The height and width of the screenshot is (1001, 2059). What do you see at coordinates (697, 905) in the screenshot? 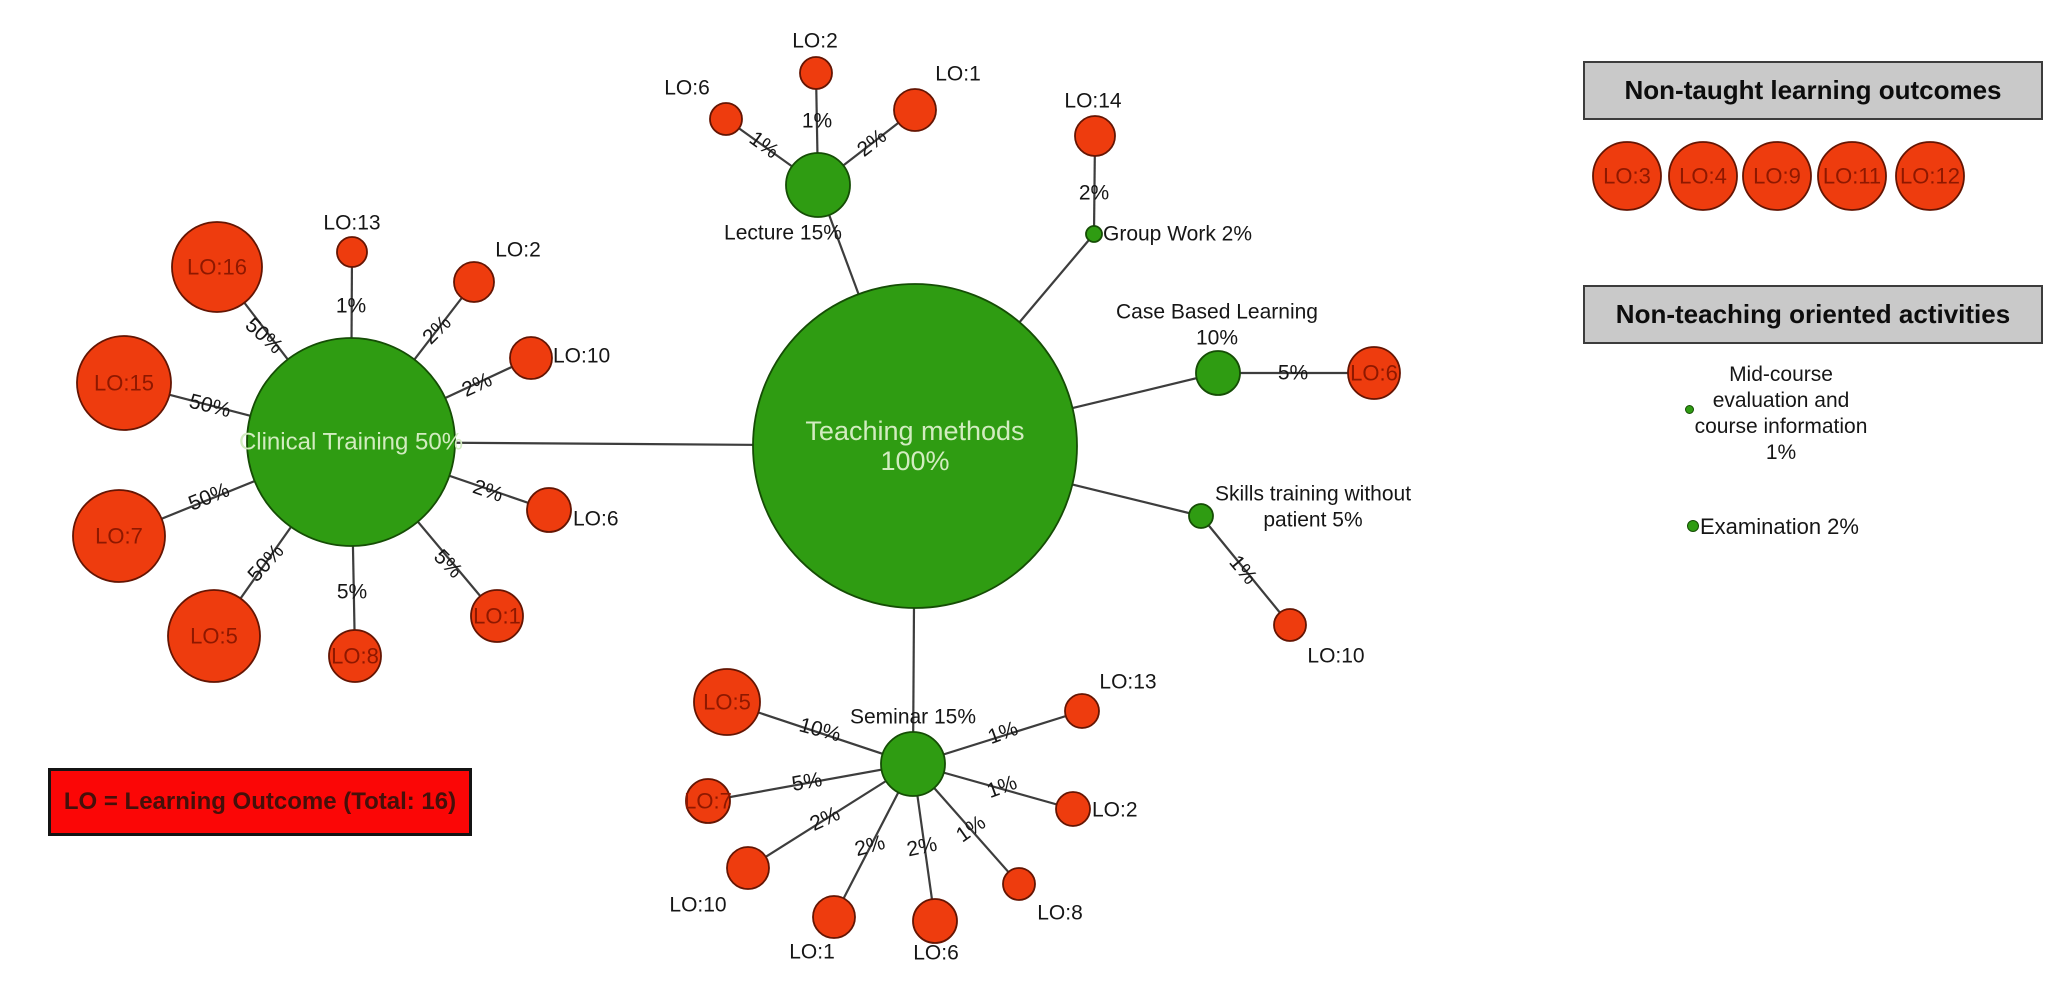
I see `label-sem-lo10: LO:10` at bounding box center [697, 905].